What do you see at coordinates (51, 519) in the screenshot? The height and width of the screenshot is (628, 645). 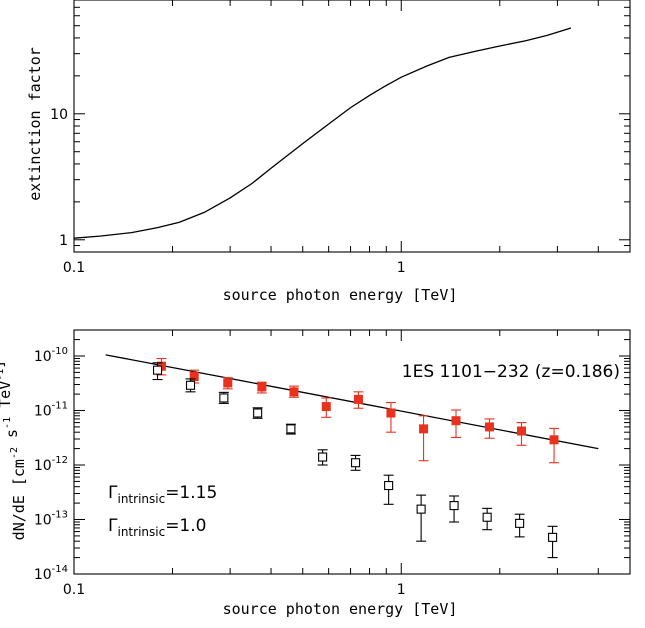 I see `y-tick-label: 10-13` at bounding box center [51, 519].